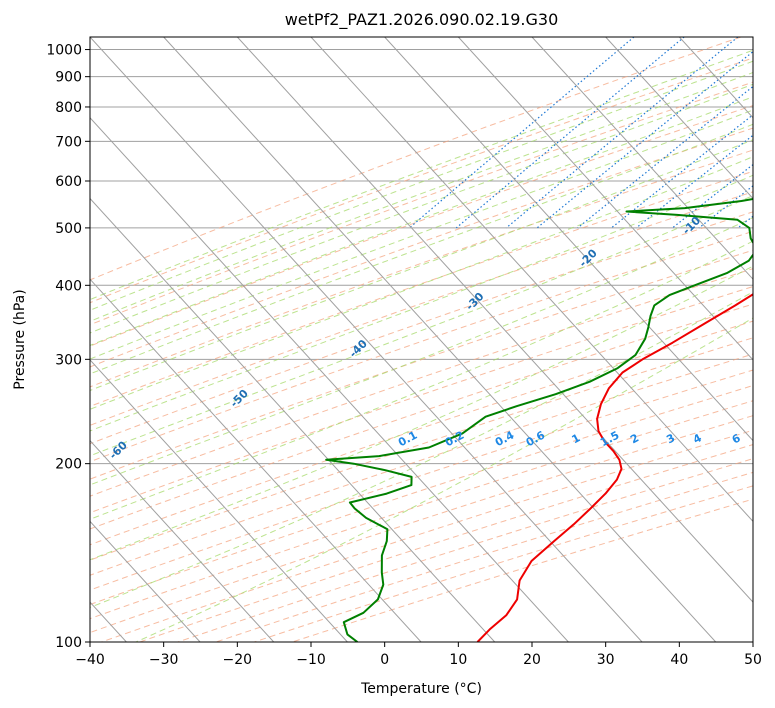 The image size is (775, 708). What do you see at coordinates (68, 643) in the screenshot?
I see `y-tick-label: 100` at bounding box center [68, 643].